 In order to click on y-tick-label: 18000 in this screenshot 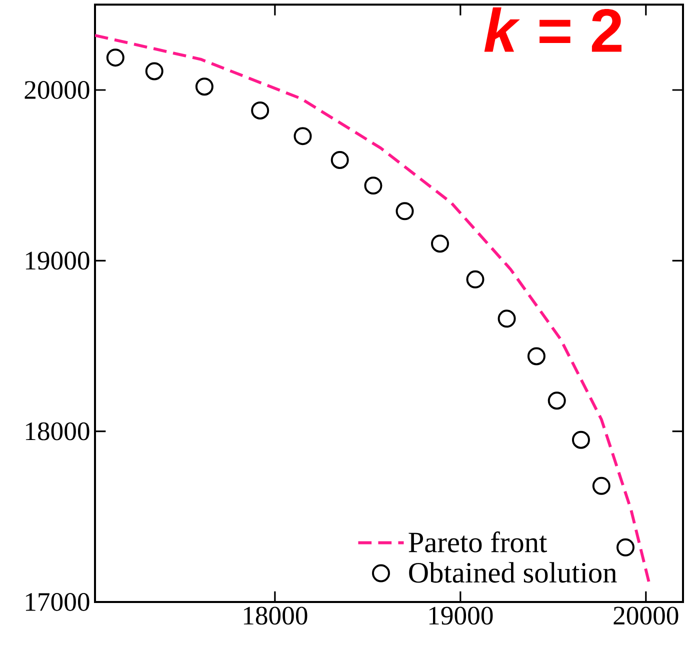, I will do `click(58, 431)`.